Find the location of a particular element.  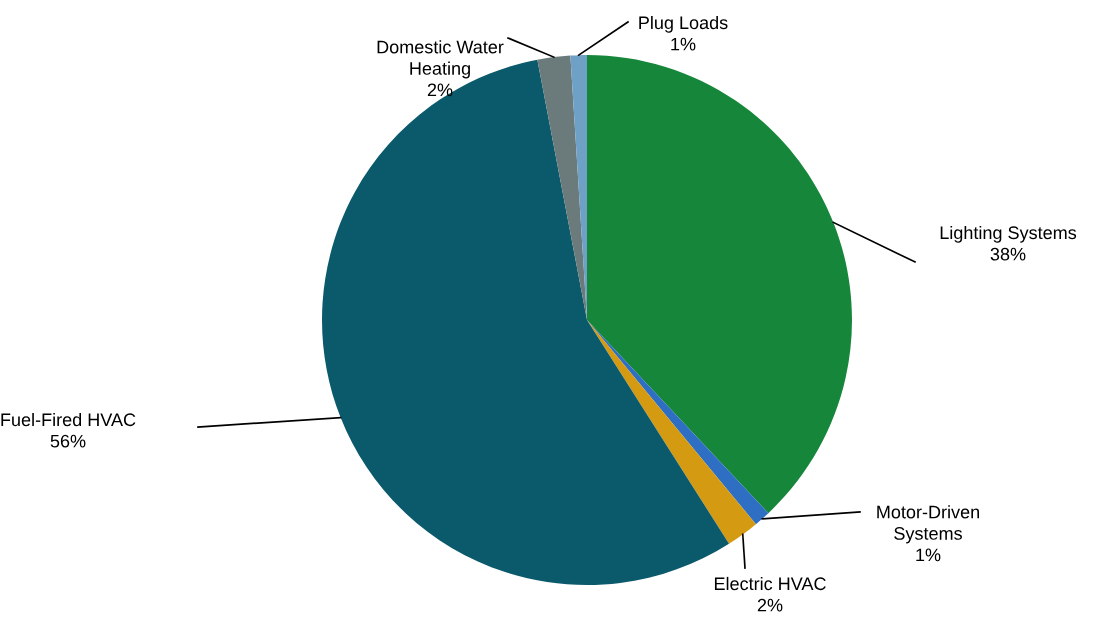

slice-label: Domestic Water Heating is located at coordinates (440, 59).